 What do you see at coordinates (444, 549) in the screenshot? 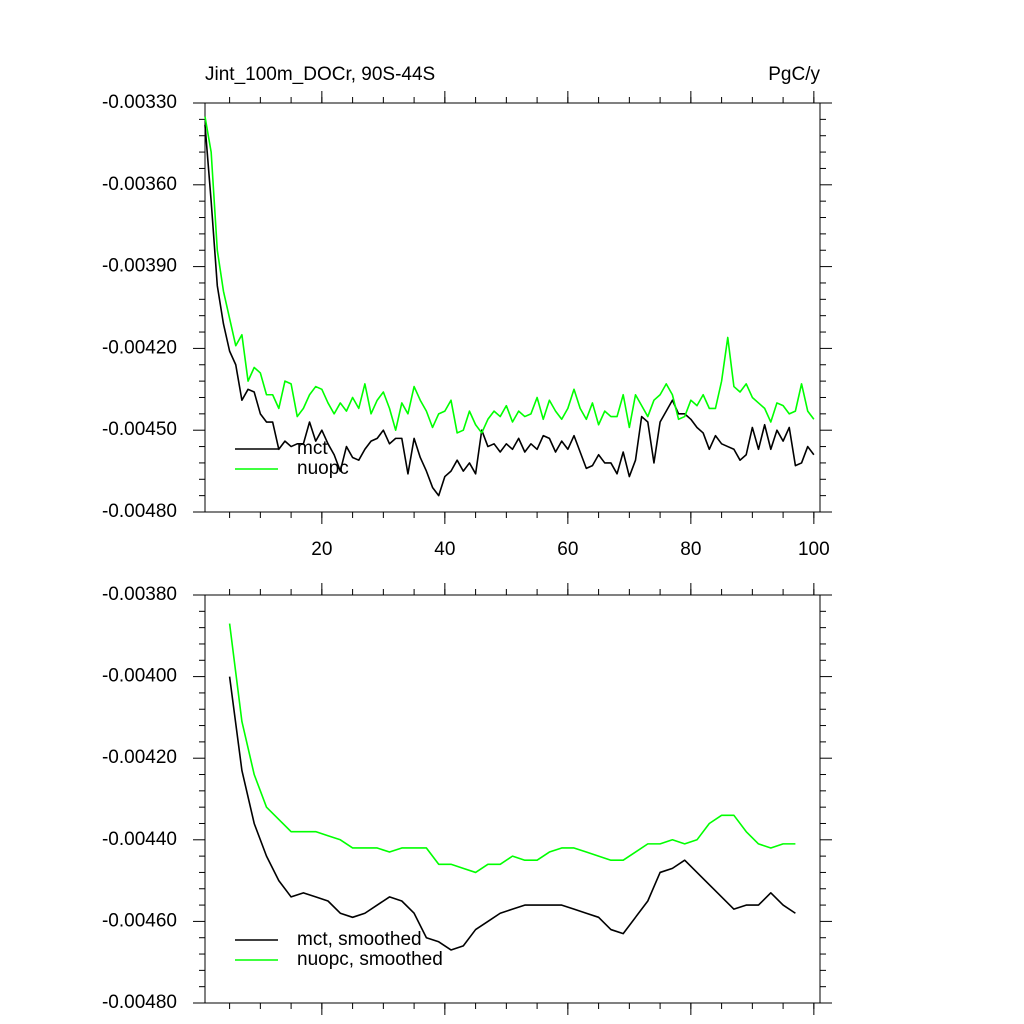
I see `x-tick-label: 40` at bounding box center [444, 549].